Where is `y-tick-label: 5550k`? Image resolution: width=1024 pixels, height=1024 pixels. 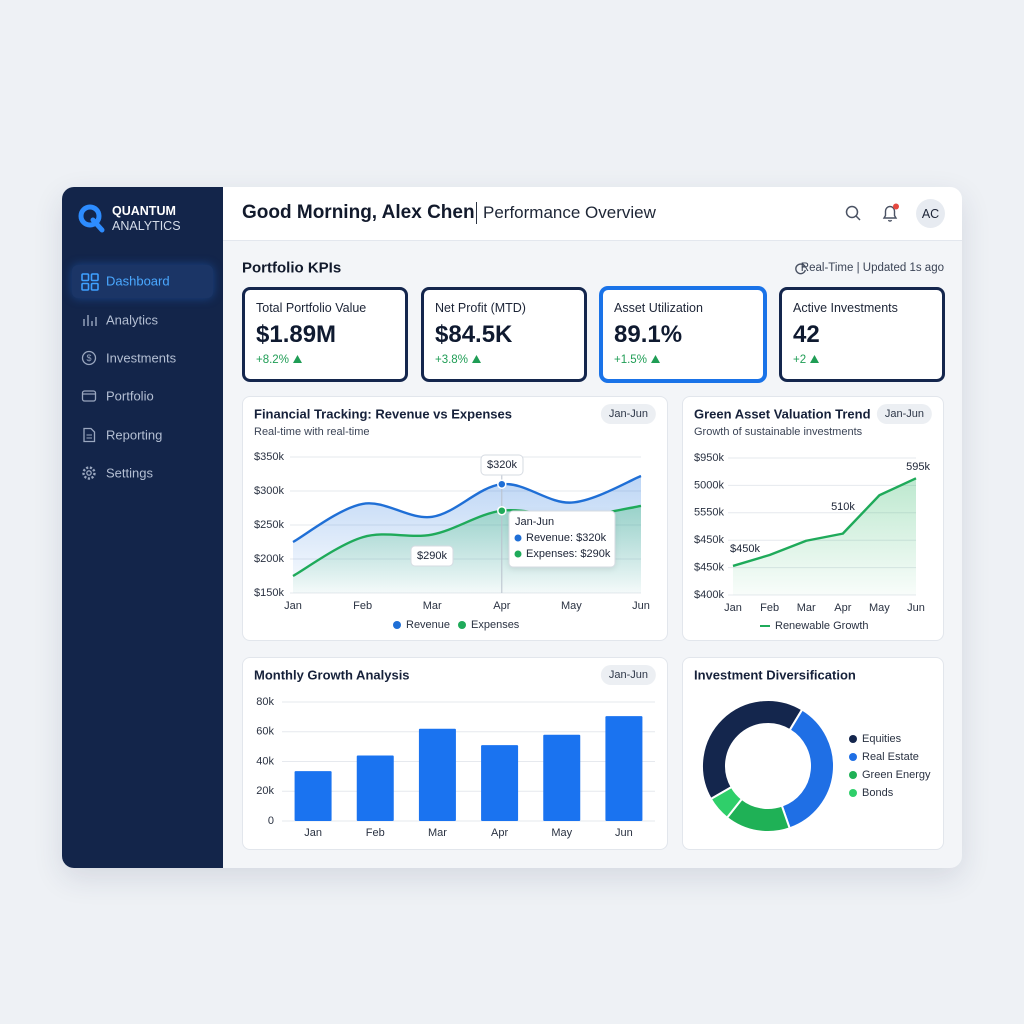 y-tick-label: 5550k is located at coordinates (709, 513).